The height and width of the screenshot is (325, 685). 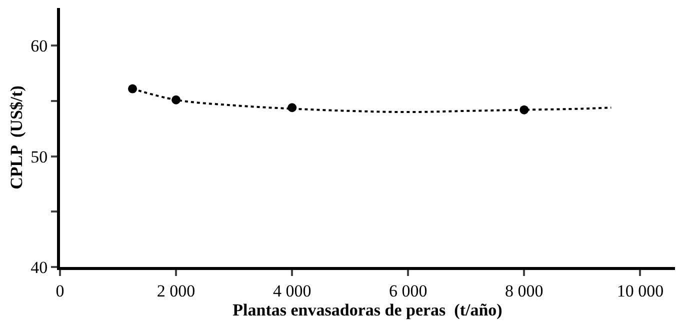 What do you see at coordinates (292, 290) in the screenshot?
I see `x-tick-label: 4 000` at bounding box center [292, 290].